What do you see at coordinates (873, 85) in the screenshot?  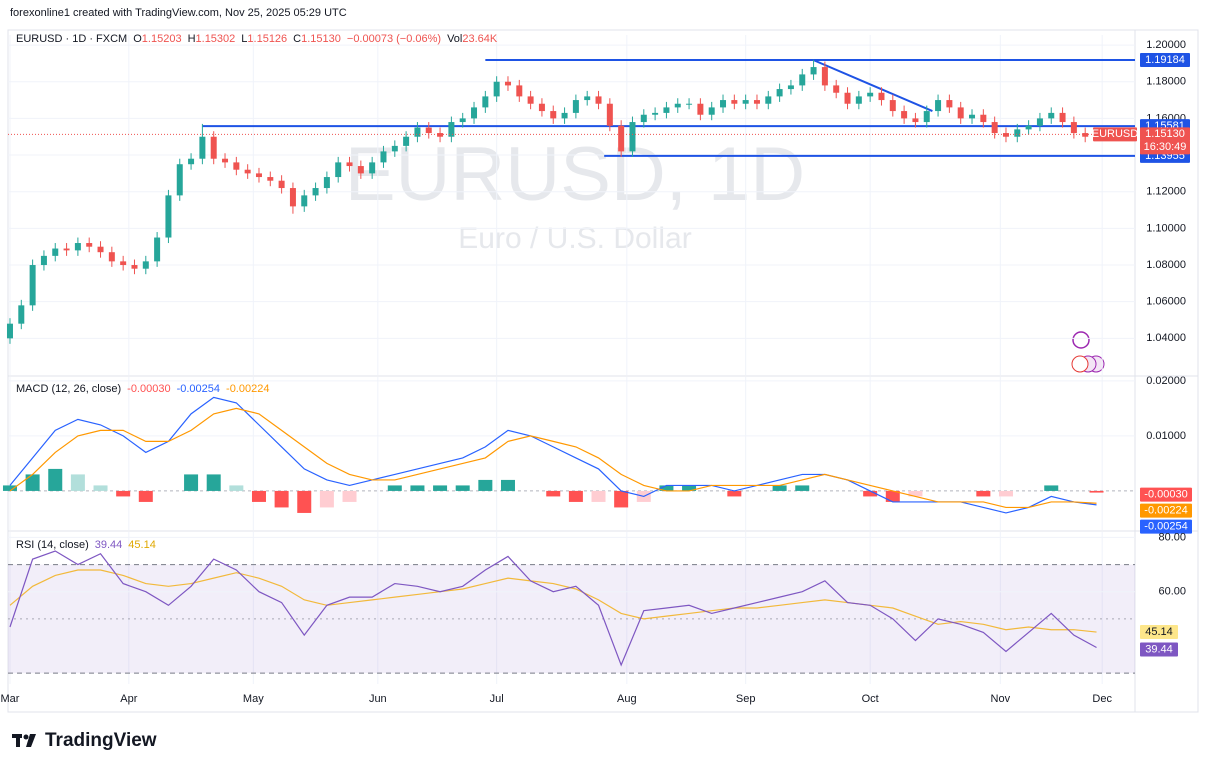 I see `trend-line` at bounding box center [873, 85].